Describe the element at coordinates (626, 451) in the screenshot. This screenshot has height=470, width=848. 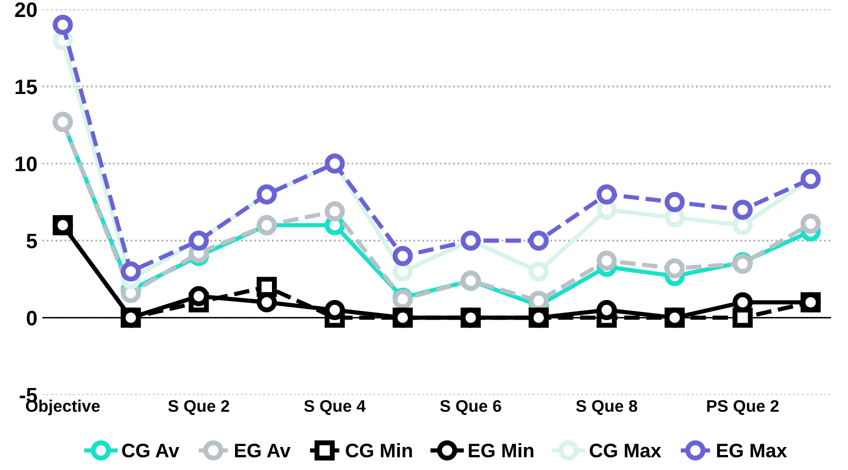
I see `legend-label: CG Max` at that location.